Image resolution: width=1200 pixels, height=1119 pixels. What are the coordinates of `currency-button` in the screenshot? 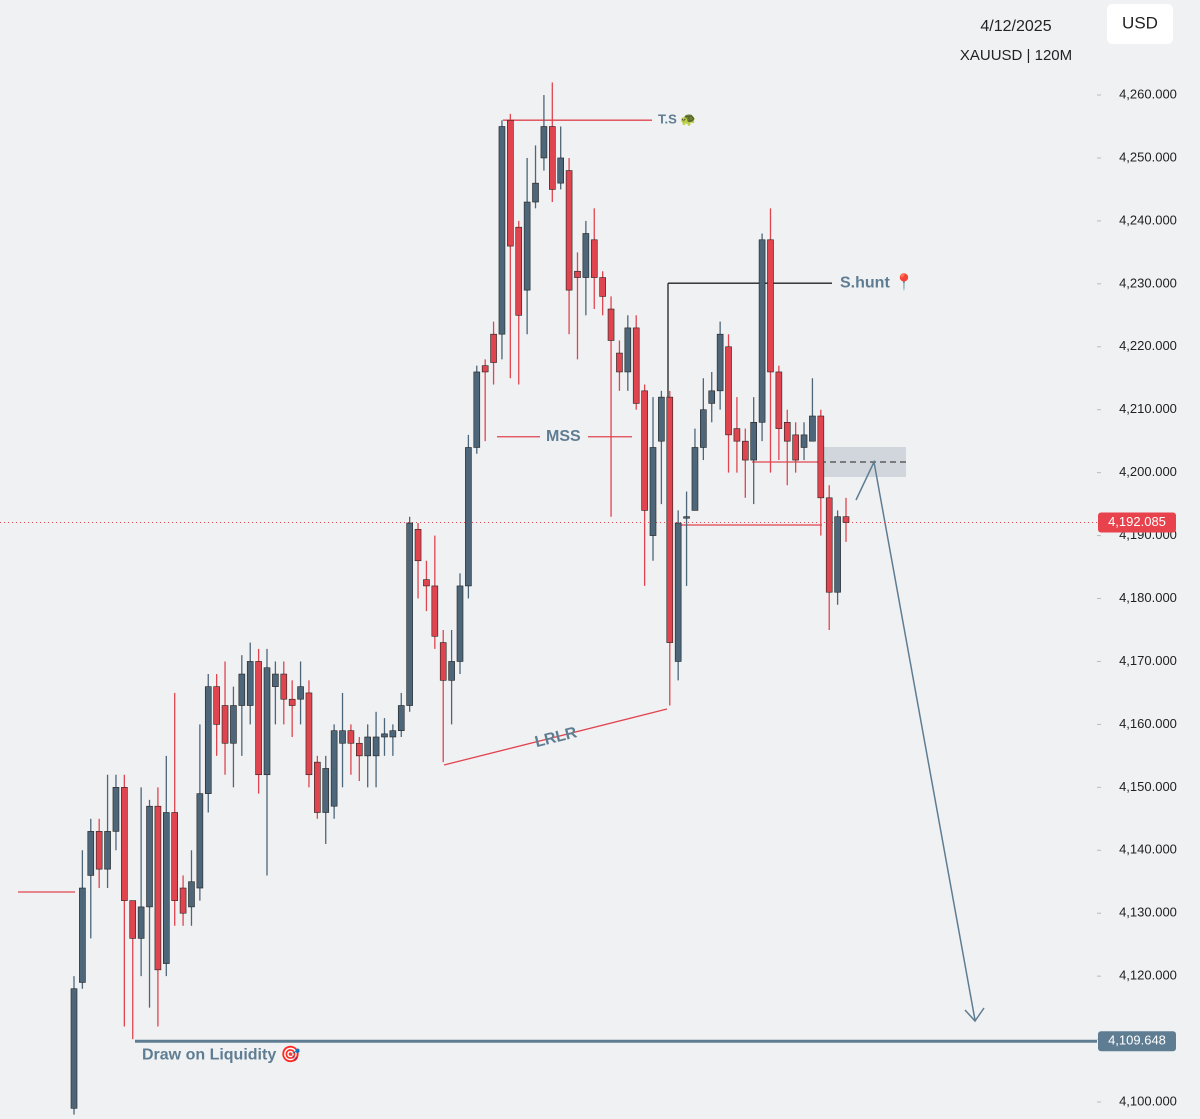 It's located at (1140, 24).